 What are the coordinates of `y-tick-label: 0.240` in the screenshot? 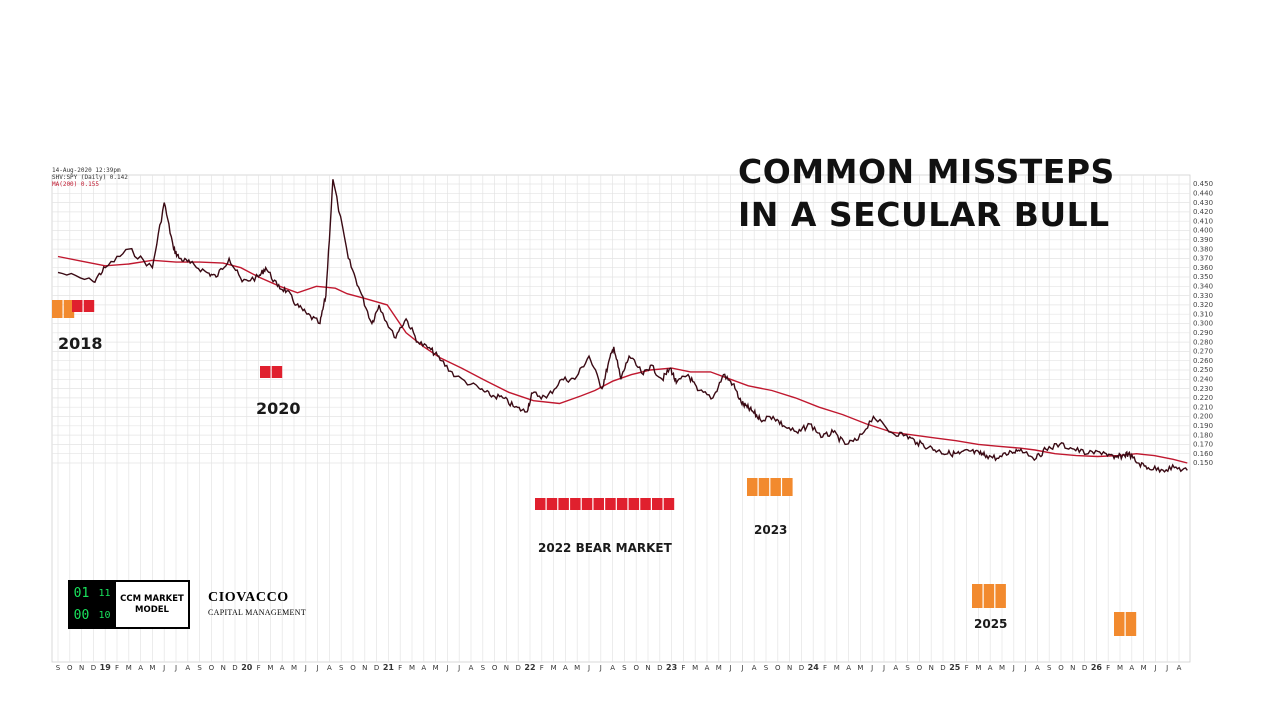 It's located at (1203, 380).